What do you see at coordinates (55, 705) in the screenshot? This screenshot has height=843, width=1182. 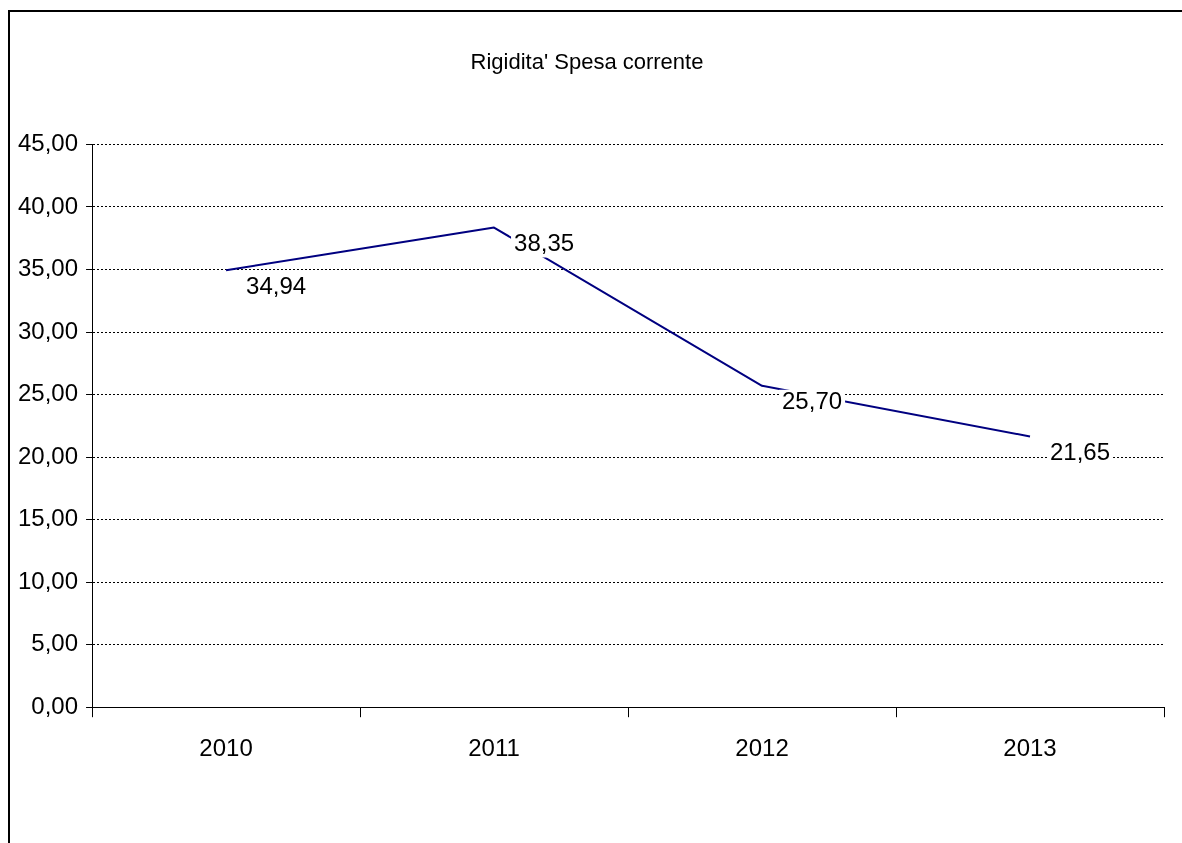 I see `y-tick-label: 0,00` at bounding box center [55, 705].